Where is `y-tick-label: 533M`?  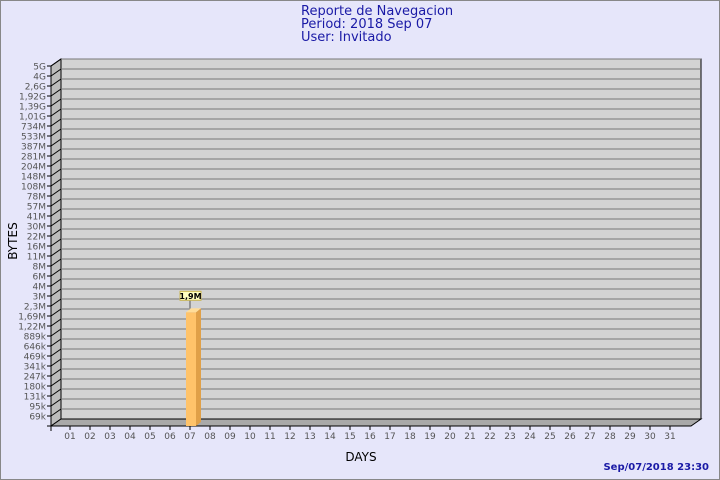 y-tick-label: 533M is located at coordinates (33, 138).